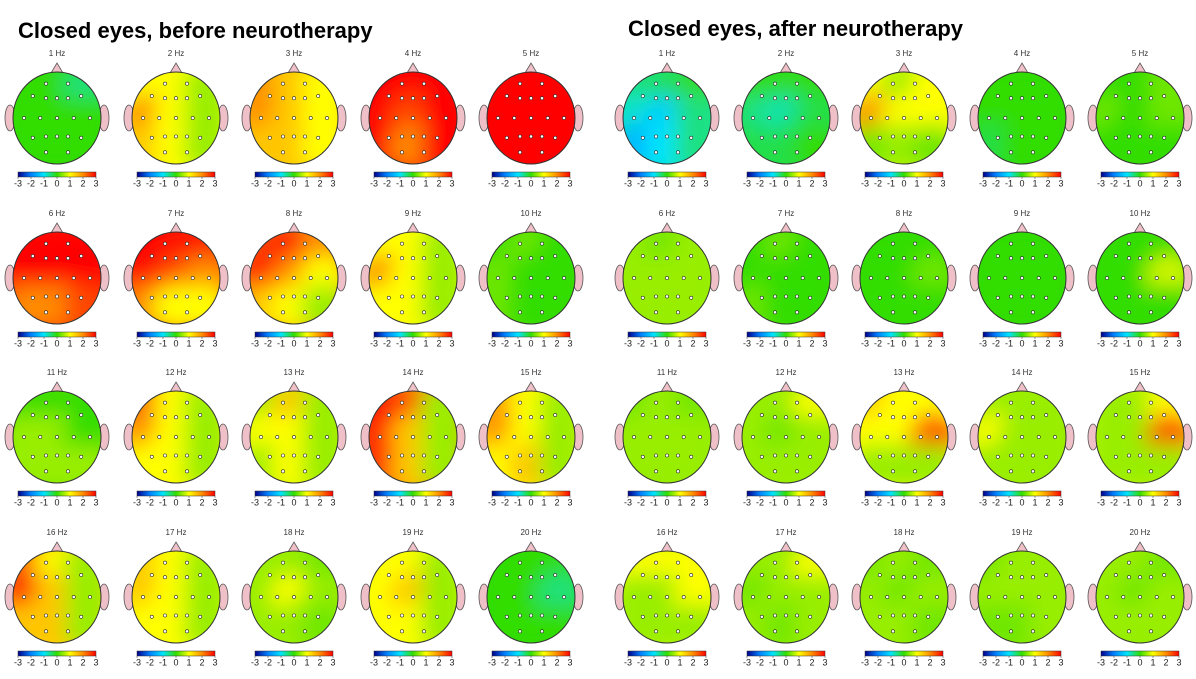 The width and height of the screenshot is (1196, 679). What do you see at coordinates (57, 213) in the screenshot?
I see `map-label: 6 Hz` at bounding box center [57, 213].